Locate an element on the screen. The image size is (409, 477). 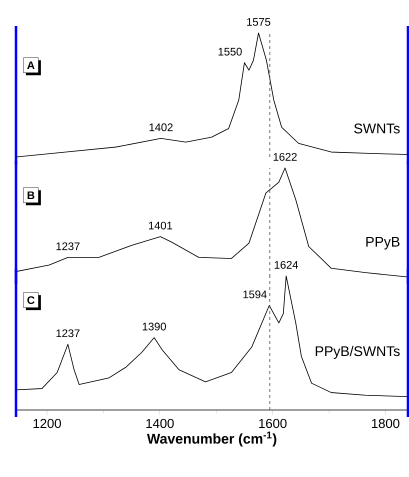
series-label: PPyB is located at coordinates (383, 243).